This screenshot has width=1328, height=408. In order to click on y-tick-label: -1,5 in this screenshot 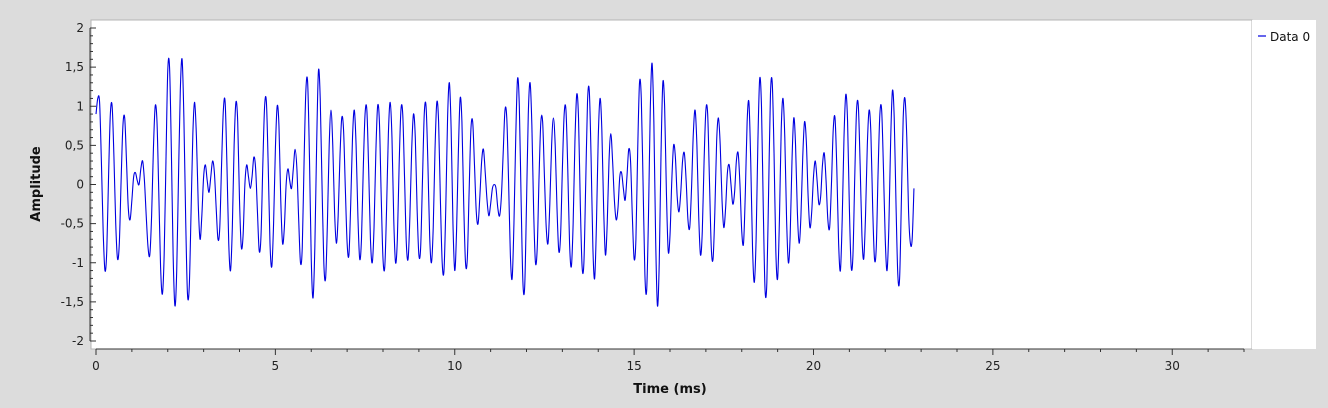, I will do `click(72, 302)`.